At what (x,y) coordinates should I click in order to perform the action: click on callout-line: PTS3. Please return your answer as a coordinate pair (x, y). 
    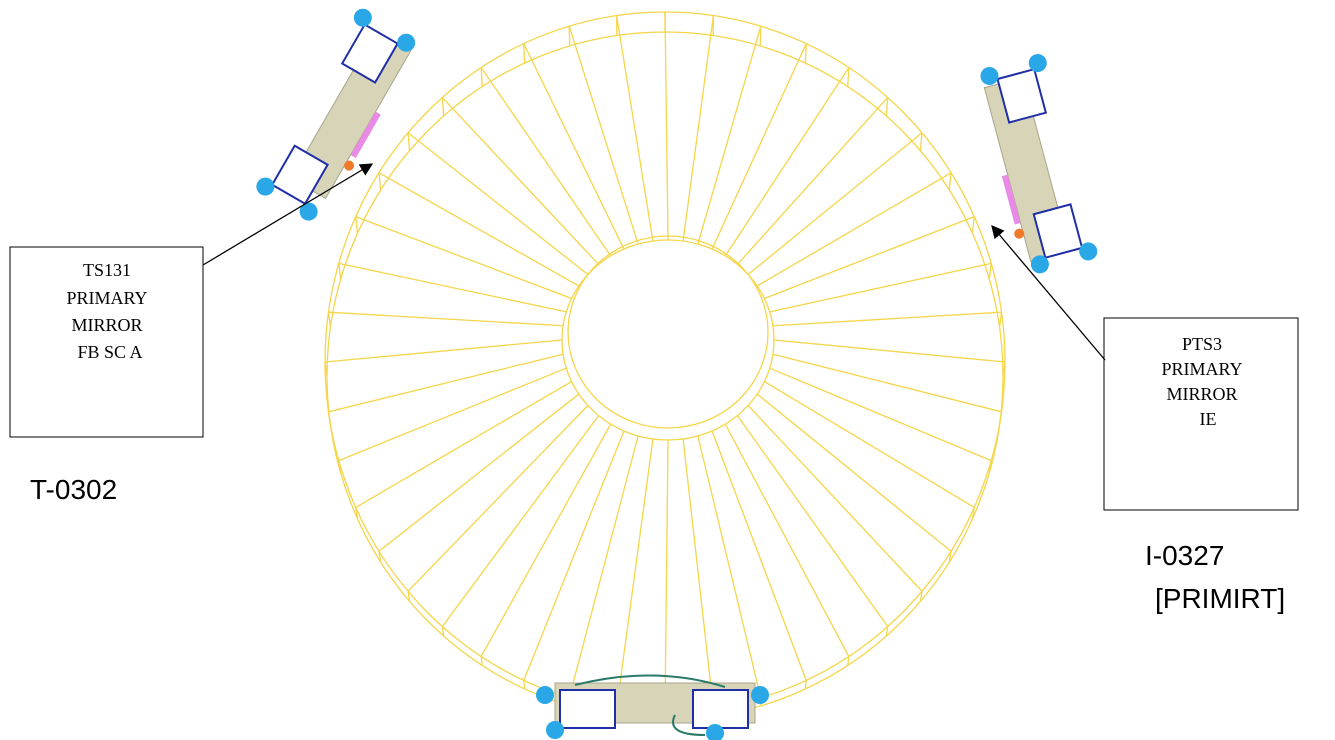
    Looking at the image, I should click on (1202, 344).